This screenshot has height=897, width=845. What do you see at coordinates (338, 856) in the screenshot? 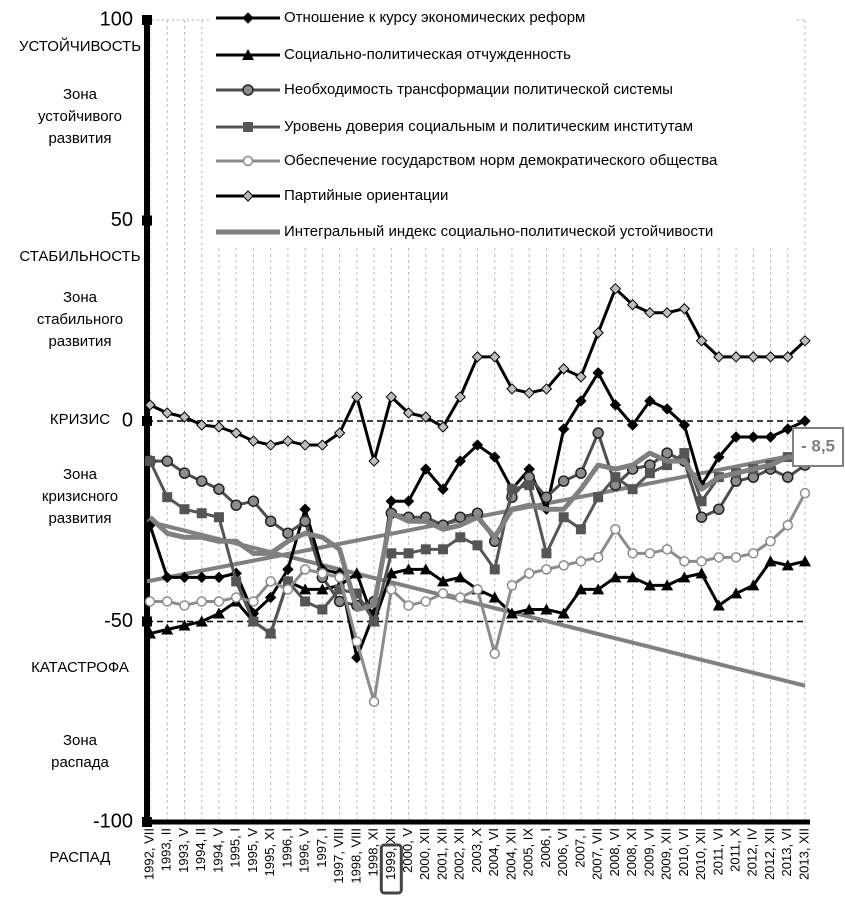
I see `x-tick-label: 1997, VIII` at bounding box center [338, 856].